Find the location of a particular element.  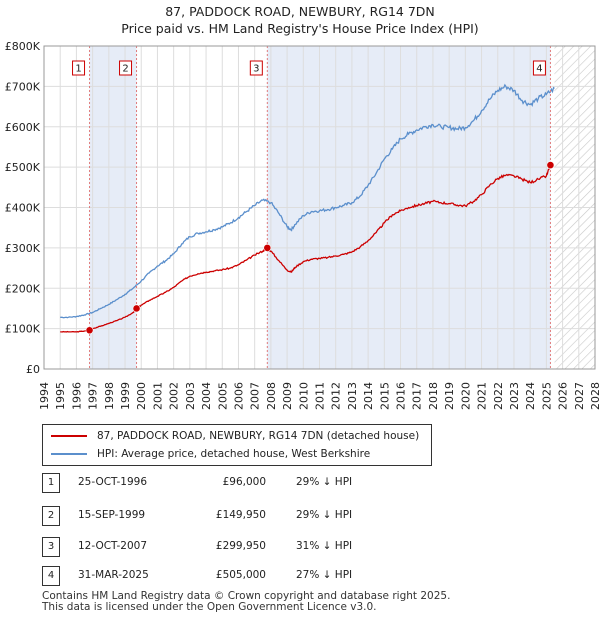

x-tick-label: 1999 is located at coordinates (125, 396).